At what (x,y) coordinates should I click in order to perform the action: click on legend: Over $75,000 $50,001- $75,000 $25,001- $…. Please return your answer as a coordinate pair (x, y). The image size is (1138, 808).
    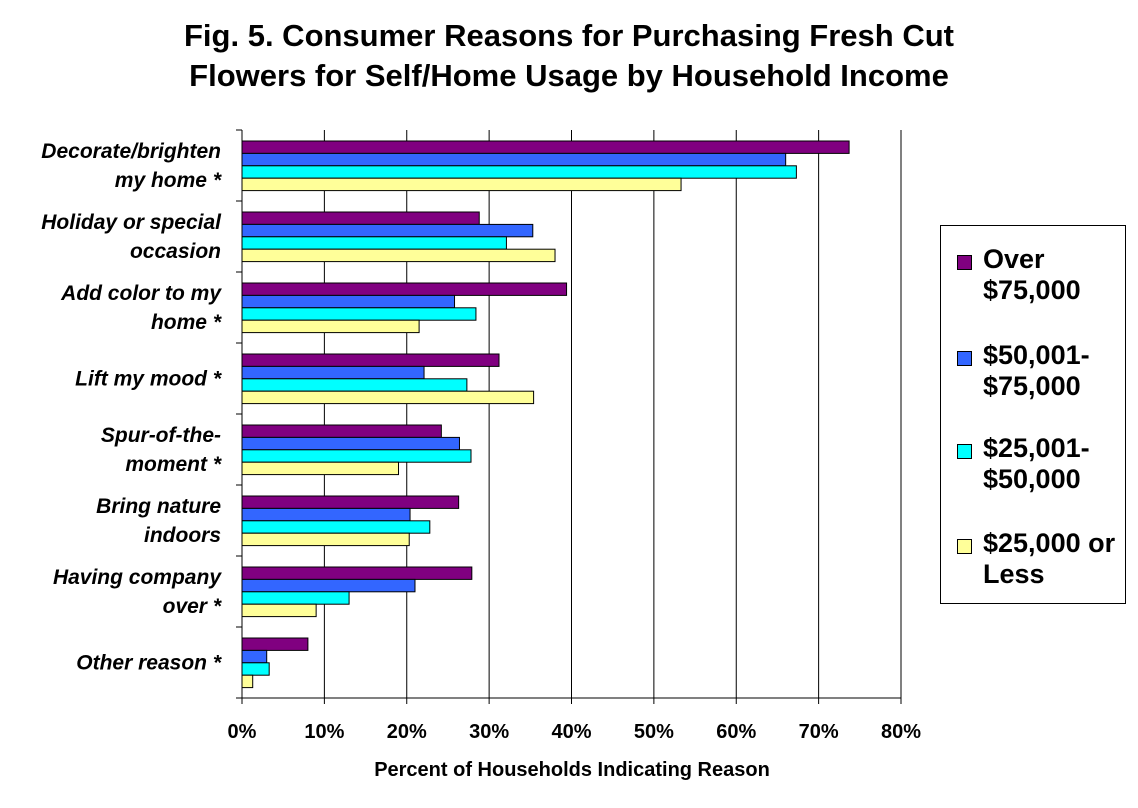
    Looking at the image, I should click on (1033, 414).